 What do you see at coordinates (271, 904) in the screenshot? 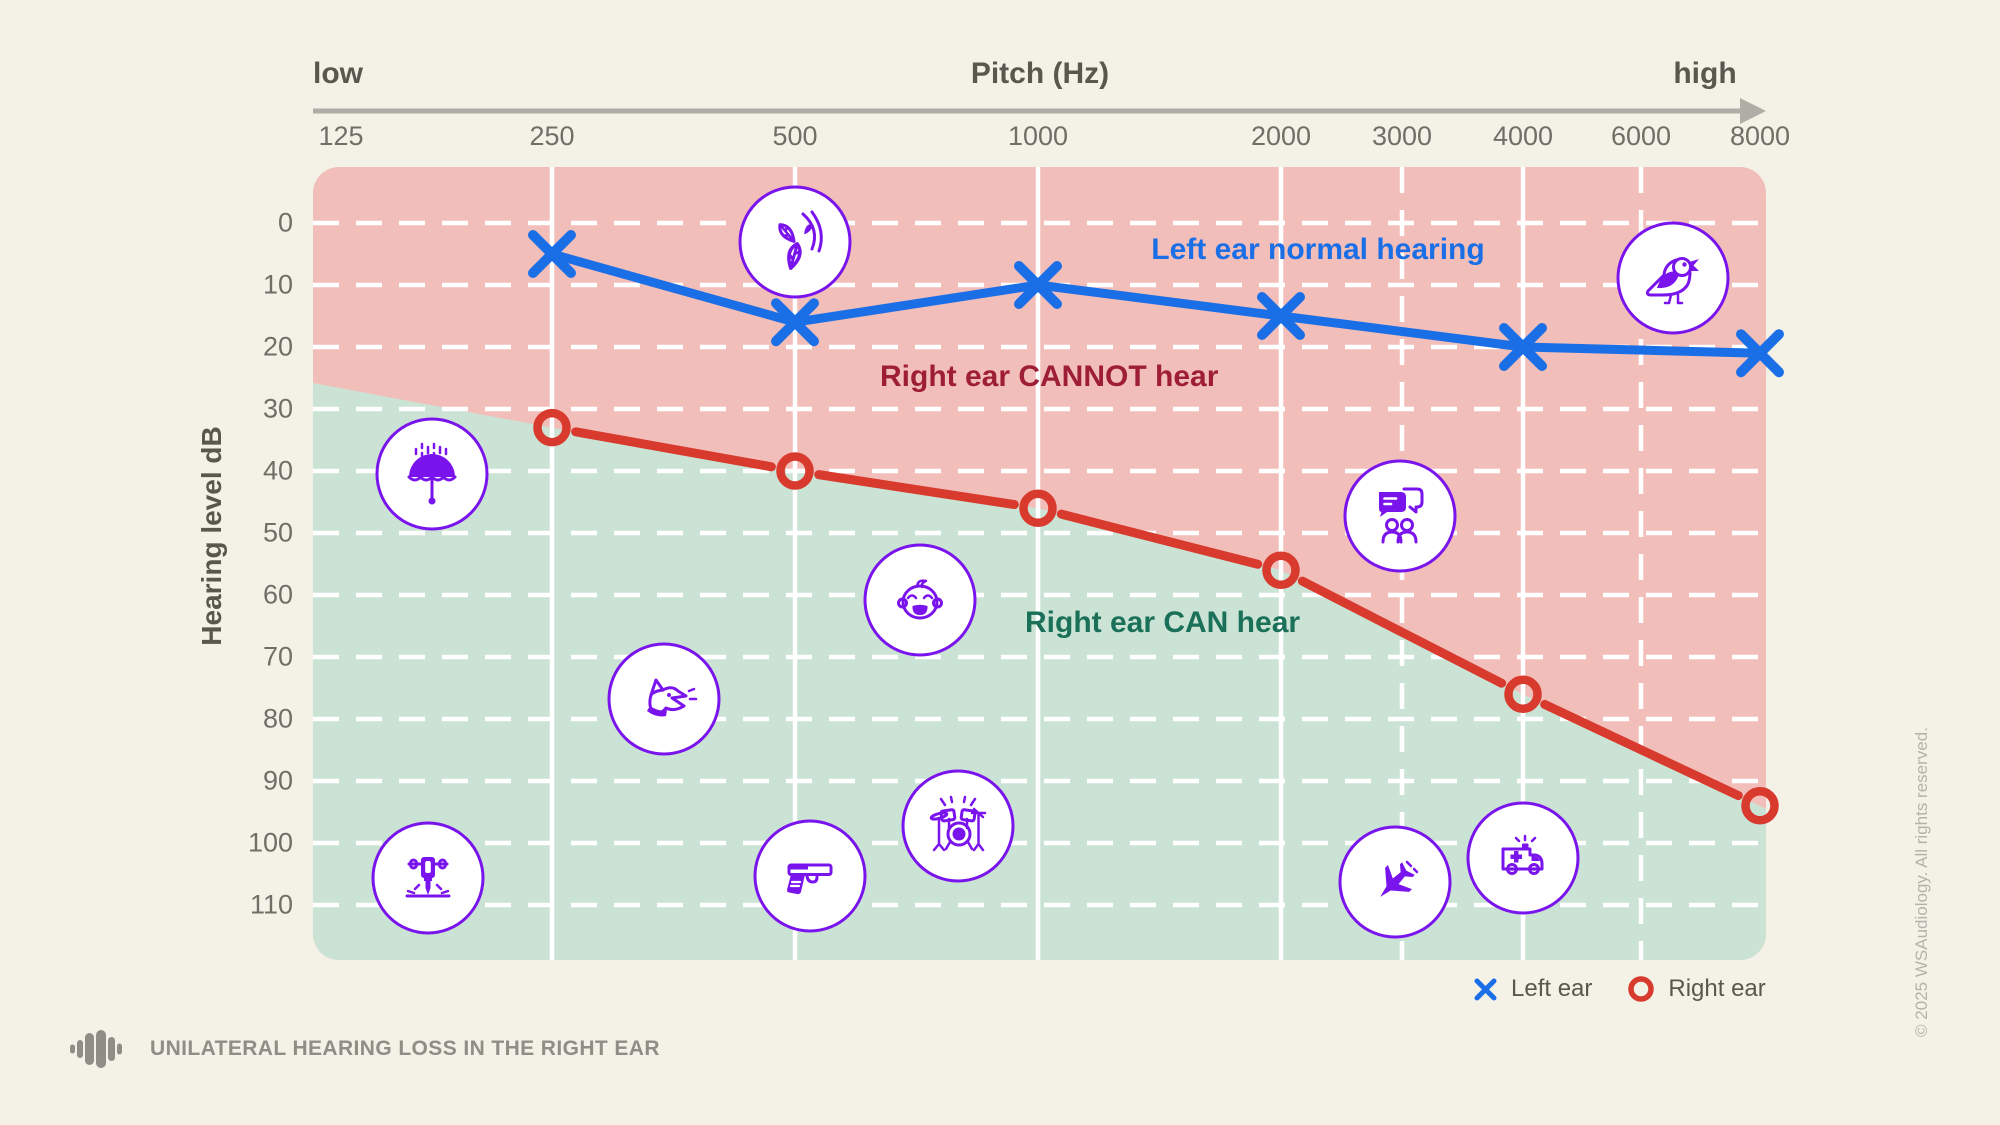
I see `y-tick-label: 110` at bounding box center [271, 904].